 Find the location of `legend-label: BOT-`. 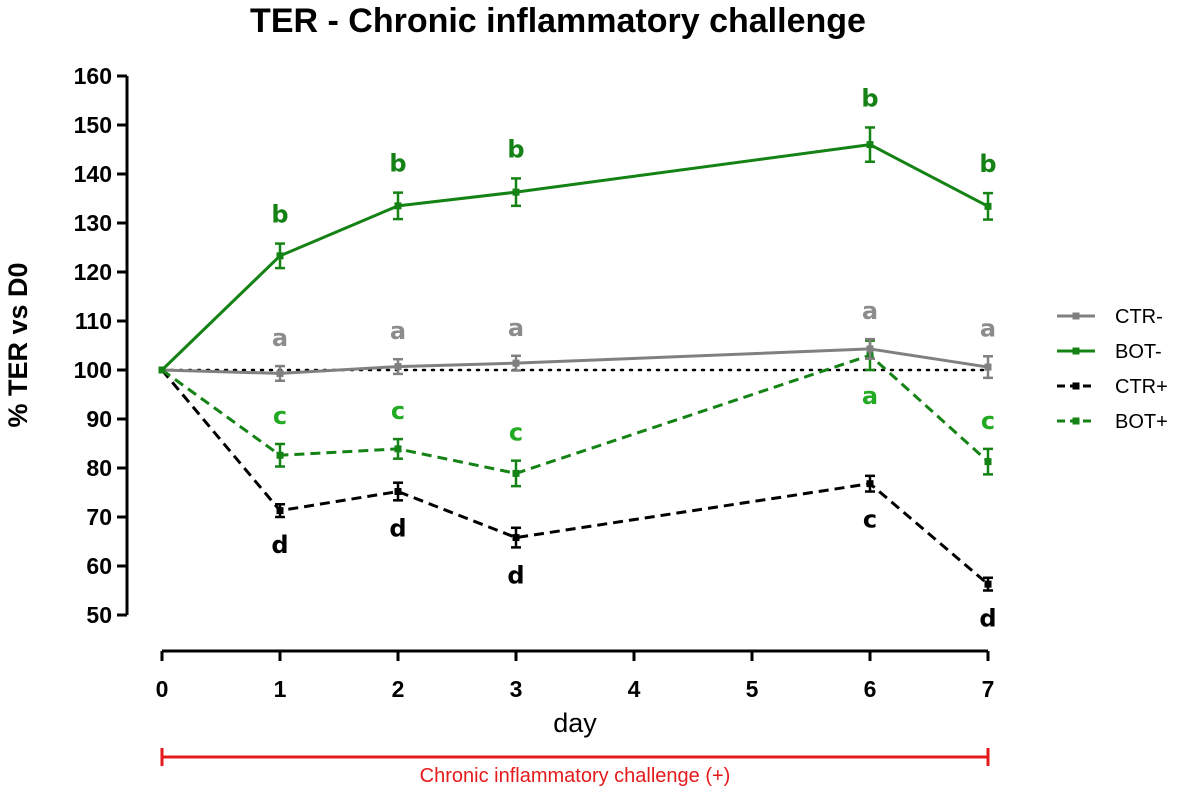

legend-label: BOT- is located at coordinates (1138, 352).